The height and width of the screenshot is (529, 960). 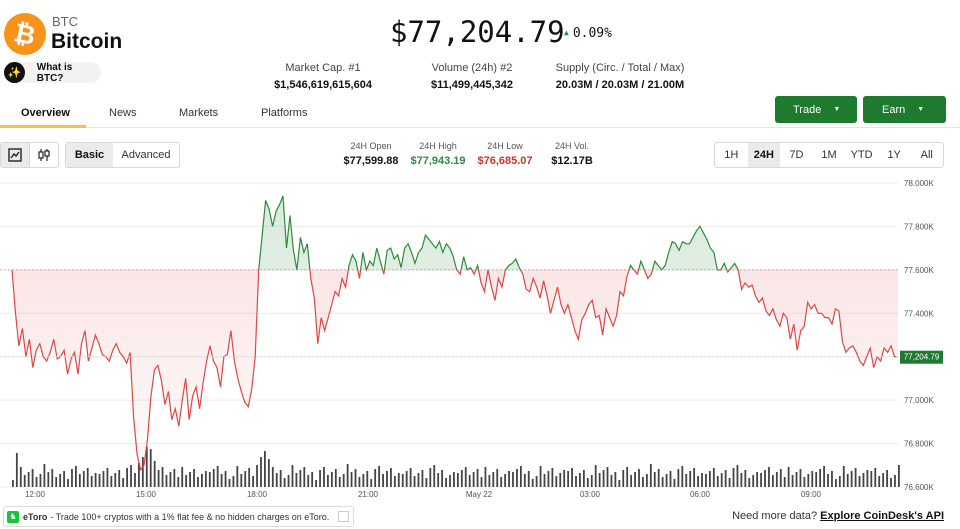 What do you see at coordinates (919, 400) in the screenshot?
I see `y-tick-label: 77.000K` at bounding box center [919, 400].